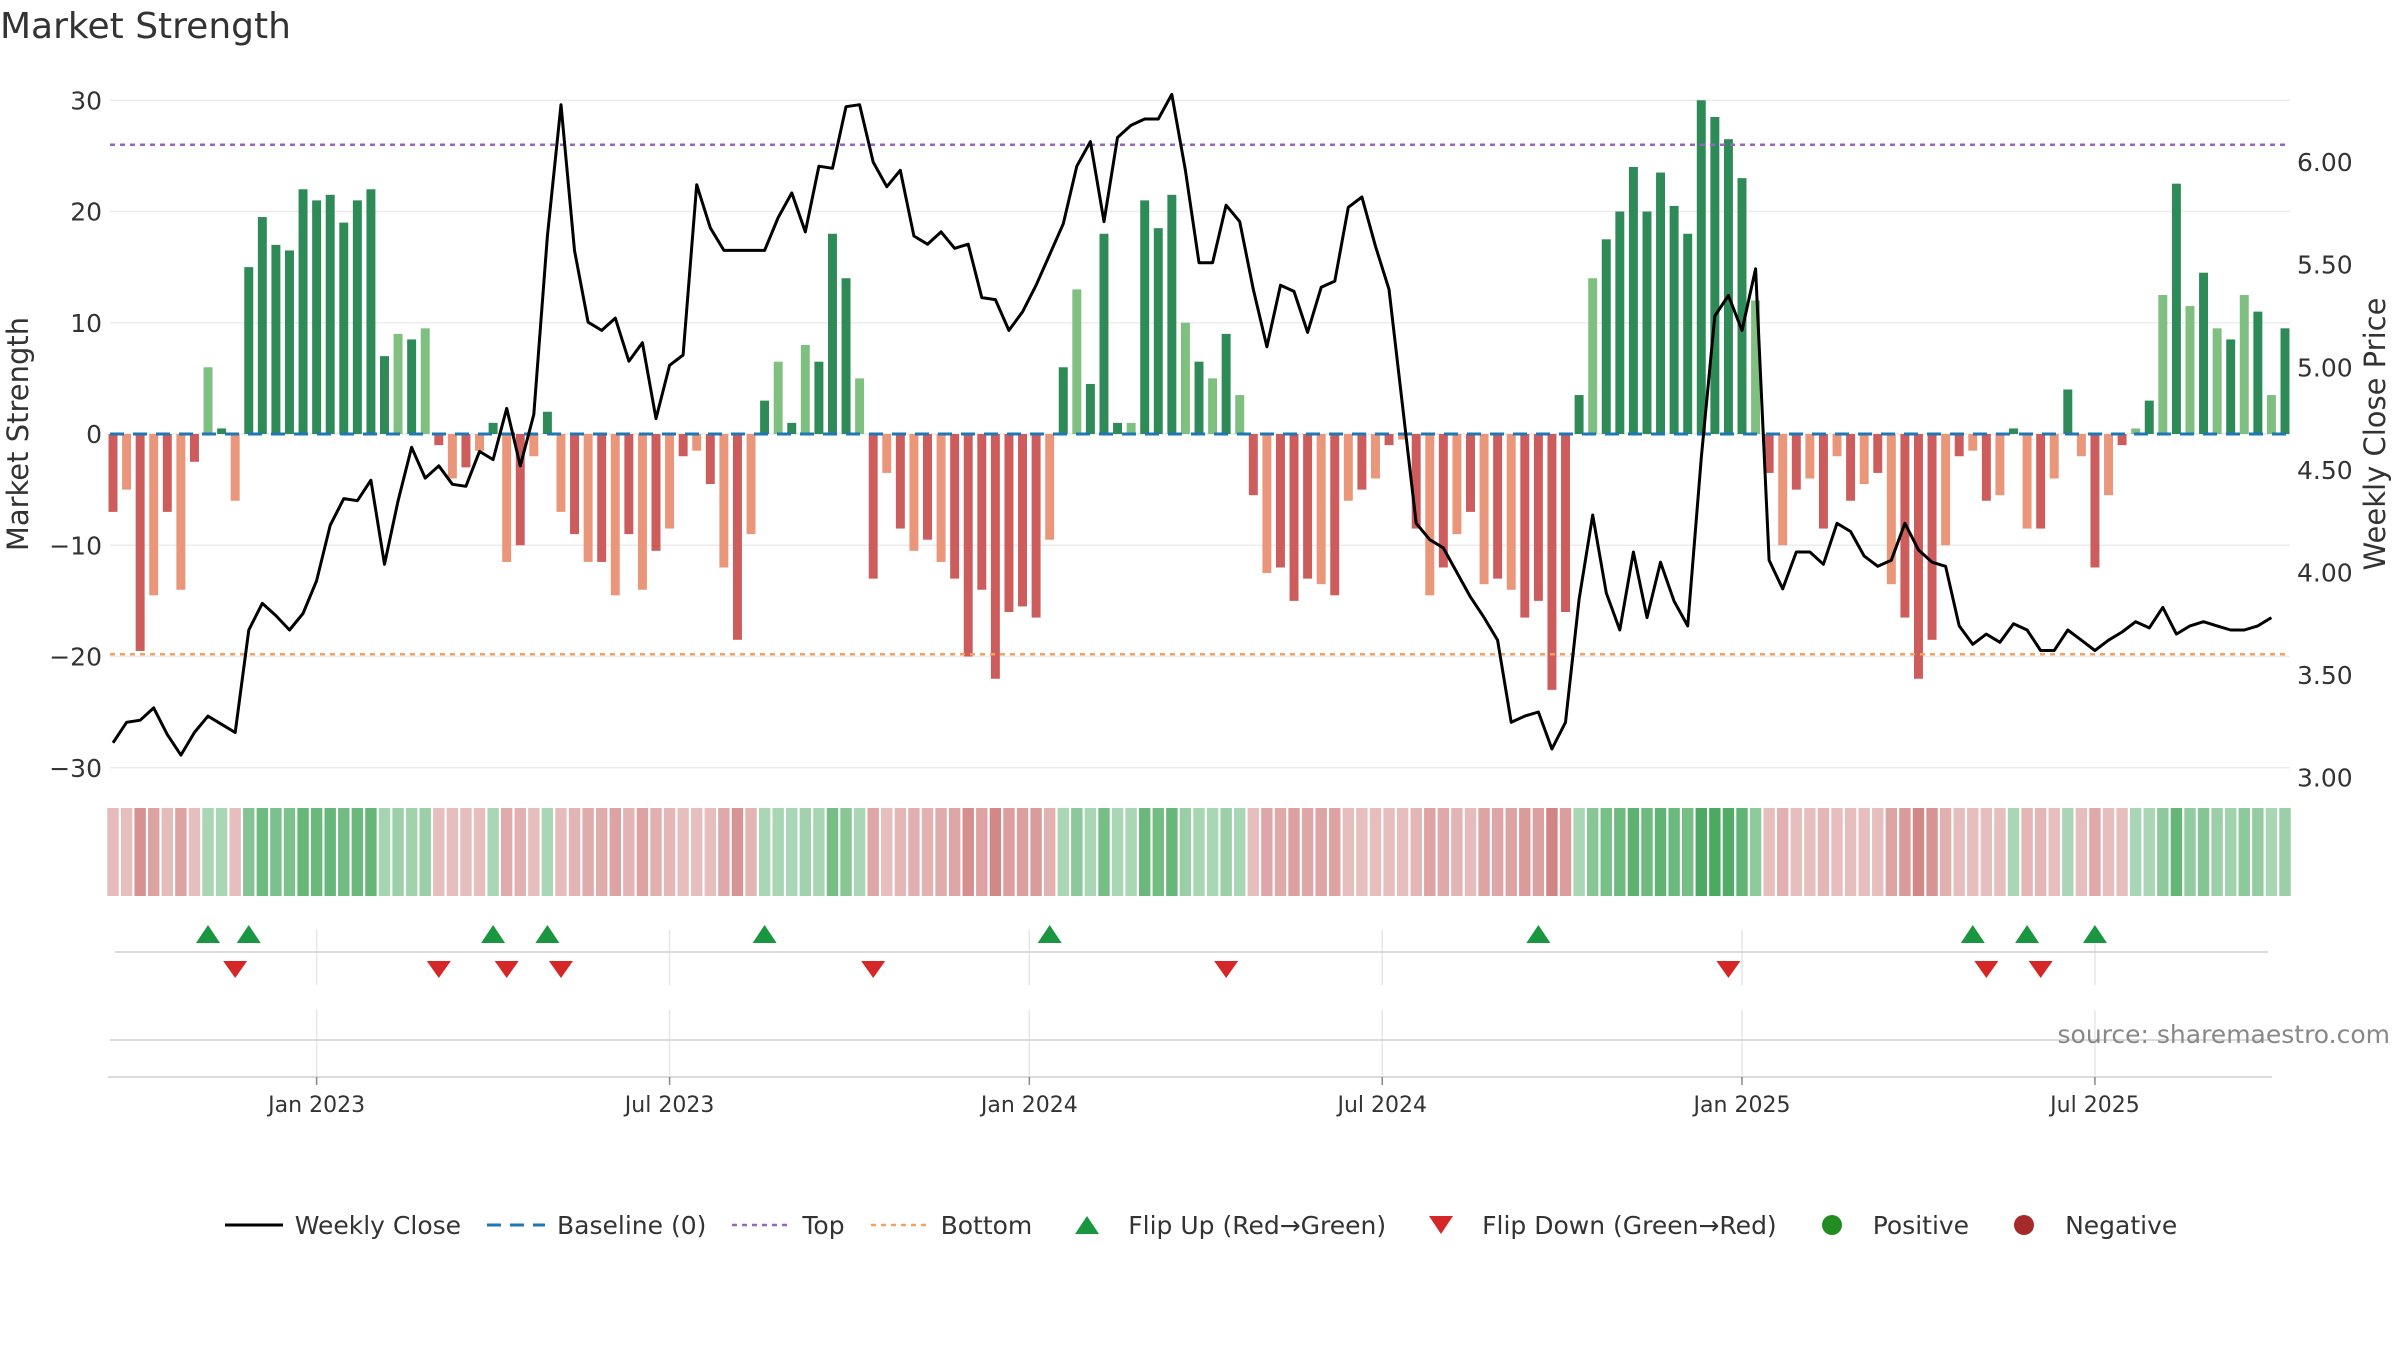 The width and height of the screenshot is (2400, 1350). What do you see at coordinates (1191, 951) in the screenshot?
I see `flip-markers` at bounding box center [1191, 951].